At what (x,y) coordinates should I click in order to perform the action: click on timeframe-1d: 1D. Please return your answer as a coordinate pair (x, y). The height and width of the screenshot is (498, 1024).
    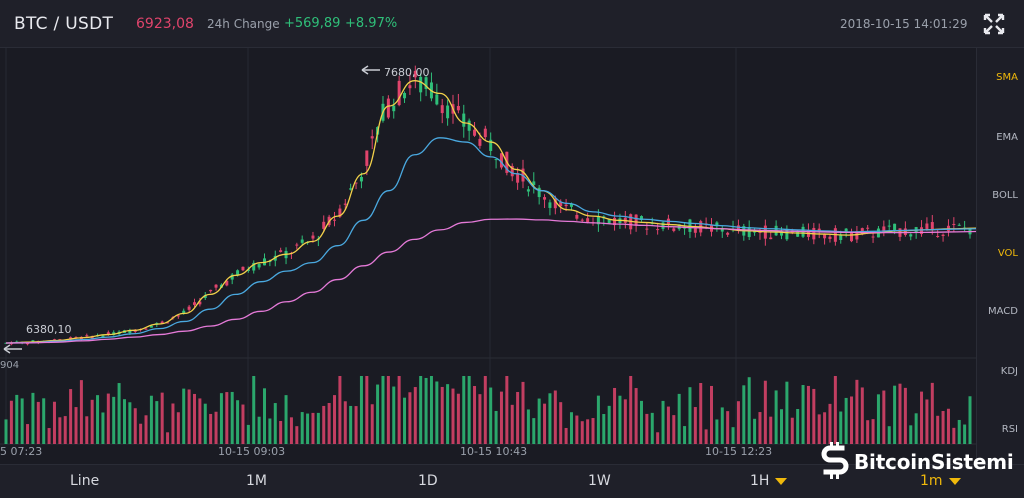
    Looking at the image, I should click on (428, 481).